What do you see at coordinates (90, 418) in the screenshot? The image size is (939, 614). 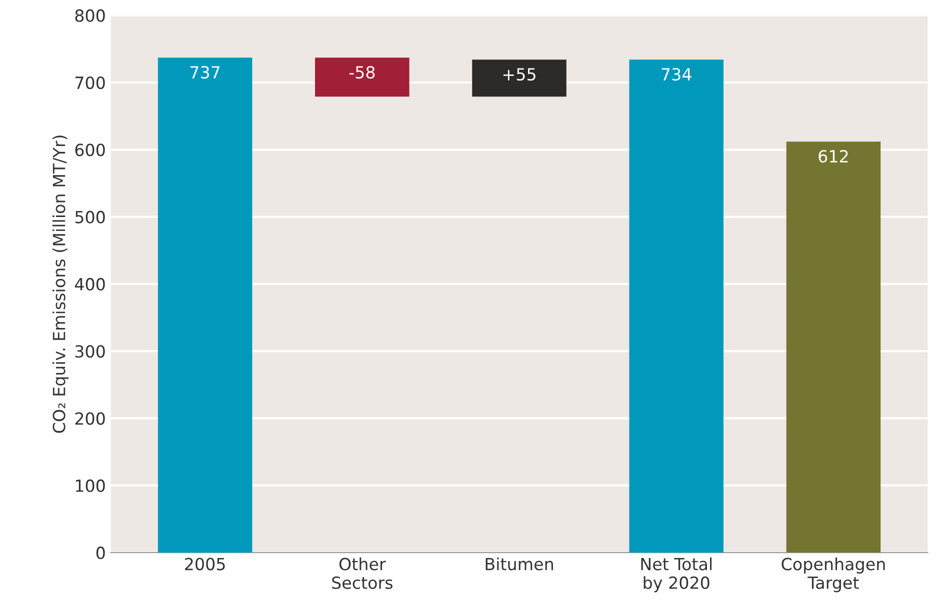 I see `y-tick-label: 200` at bounding box center [90, 418].